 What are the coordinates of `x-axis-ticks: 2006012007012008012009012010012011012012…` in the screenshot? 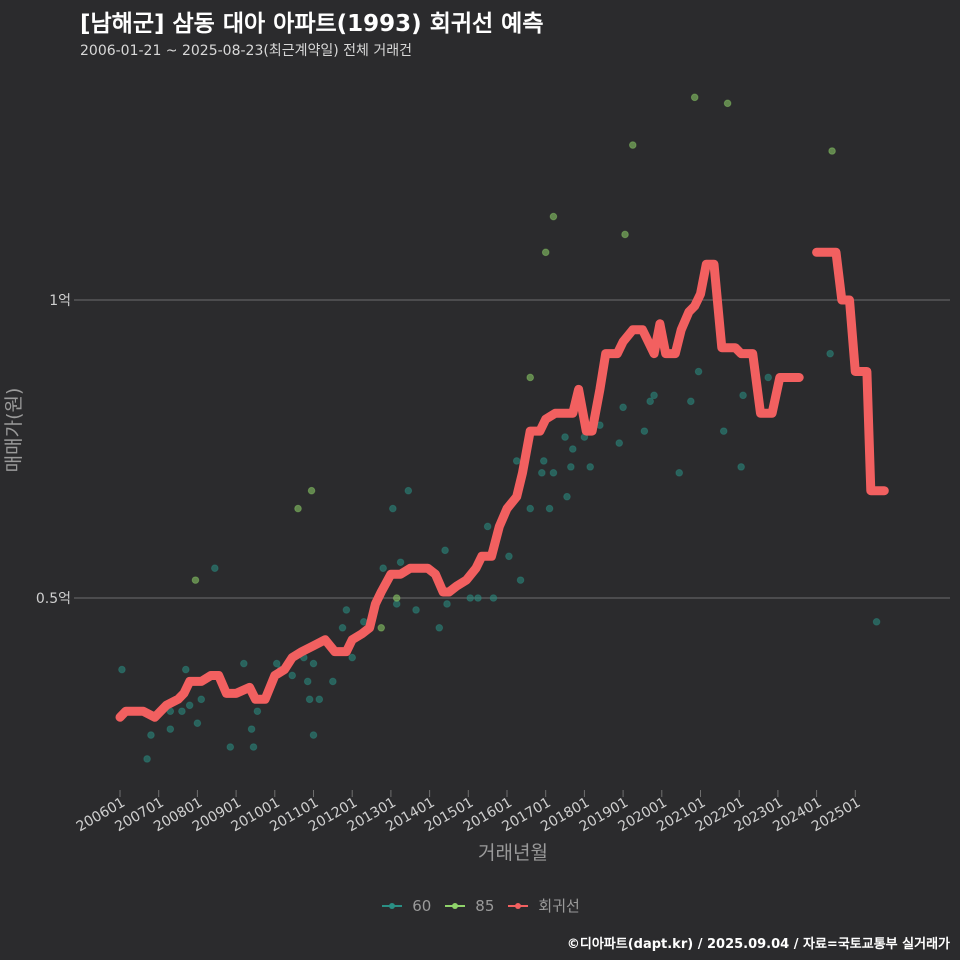 It's located at (468, 812).